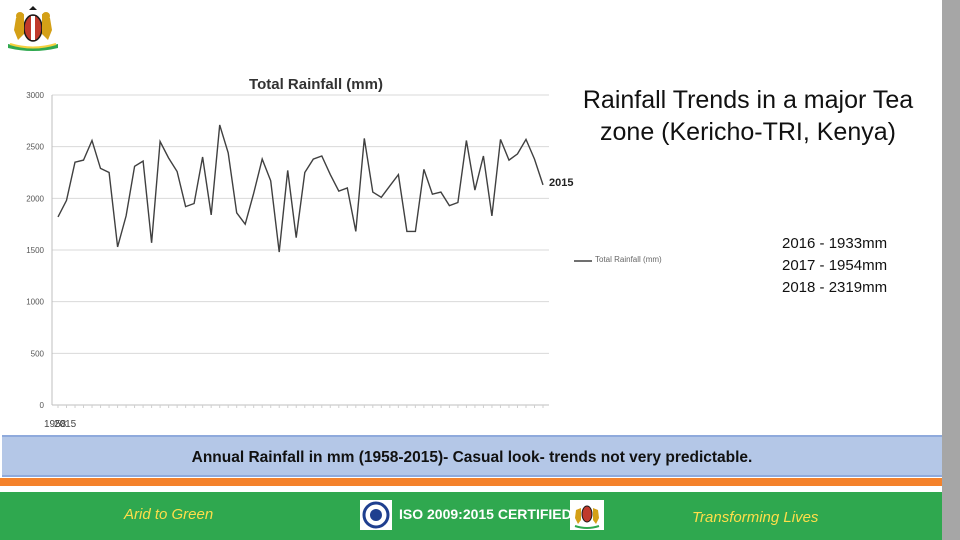 This screenshot has height=540, width=960. What do you see at coordinates (471, 482) in the screenshot?
I see `footer-orange-stripe` at bounding box center [471, 482].